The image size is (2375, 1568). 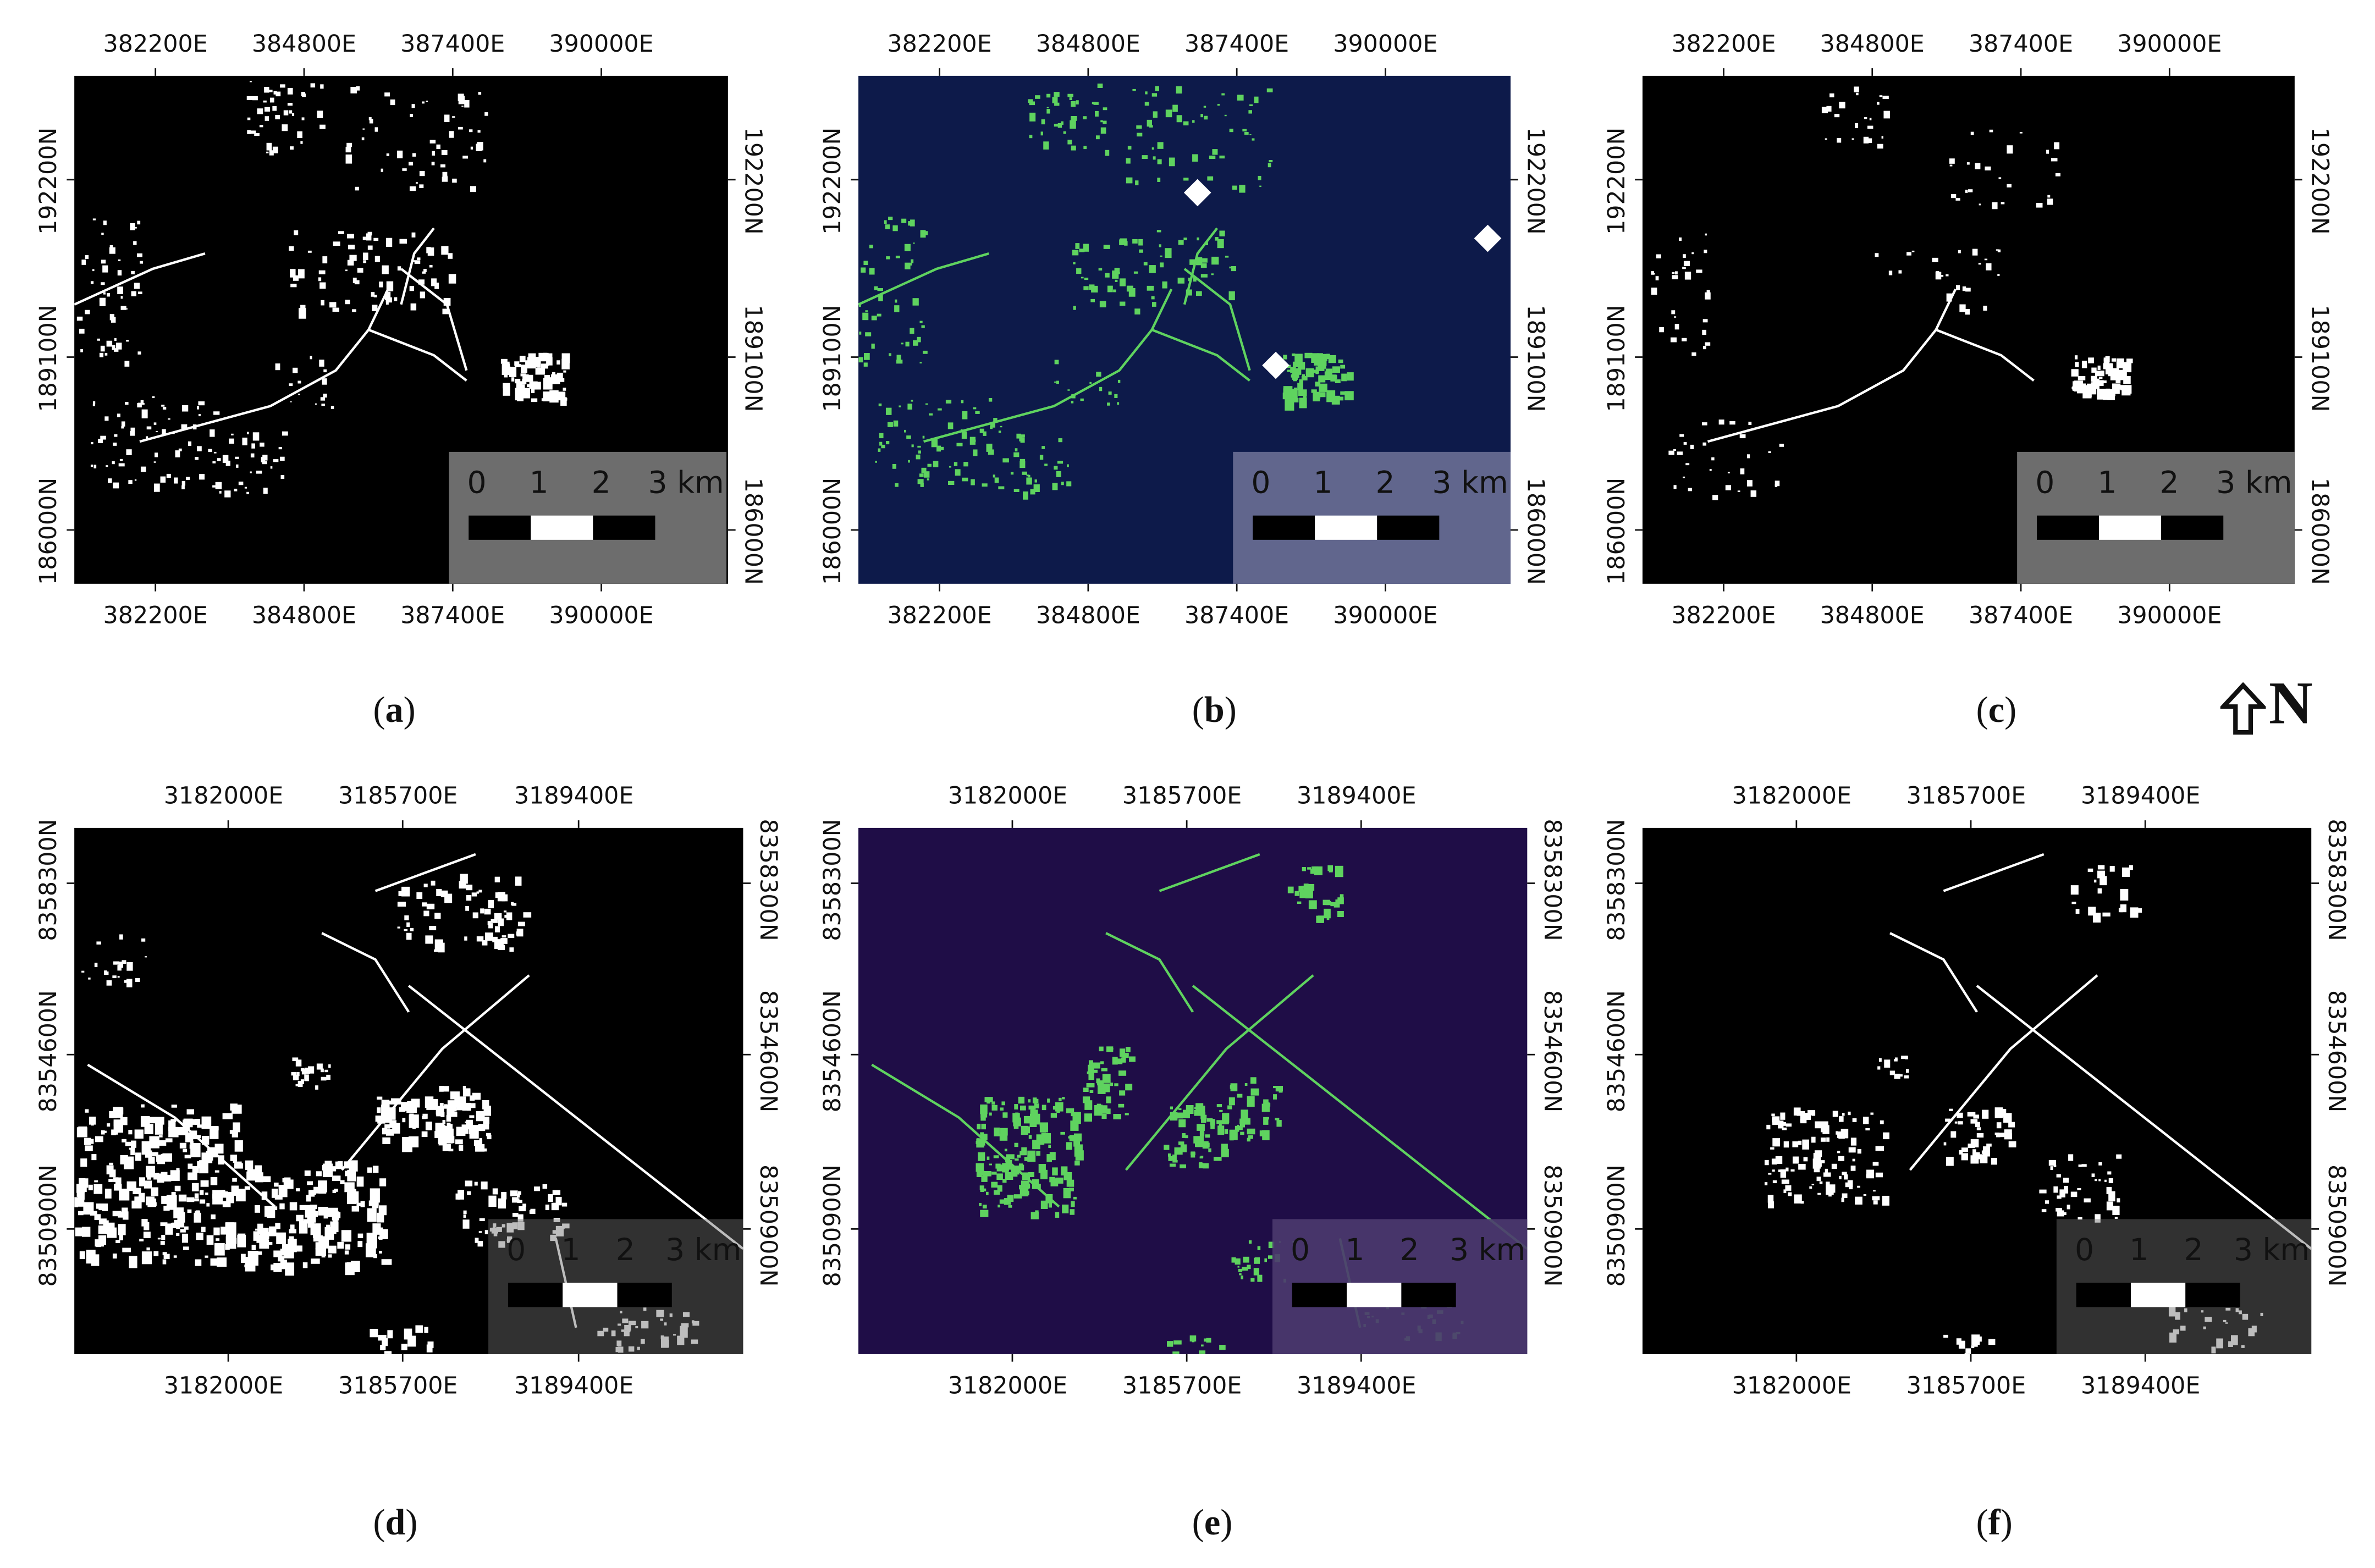 What do you see at coordinates (395, 1524) in the screenshot?
I see `caption-letter: d` at bounding box center [395, 1524].